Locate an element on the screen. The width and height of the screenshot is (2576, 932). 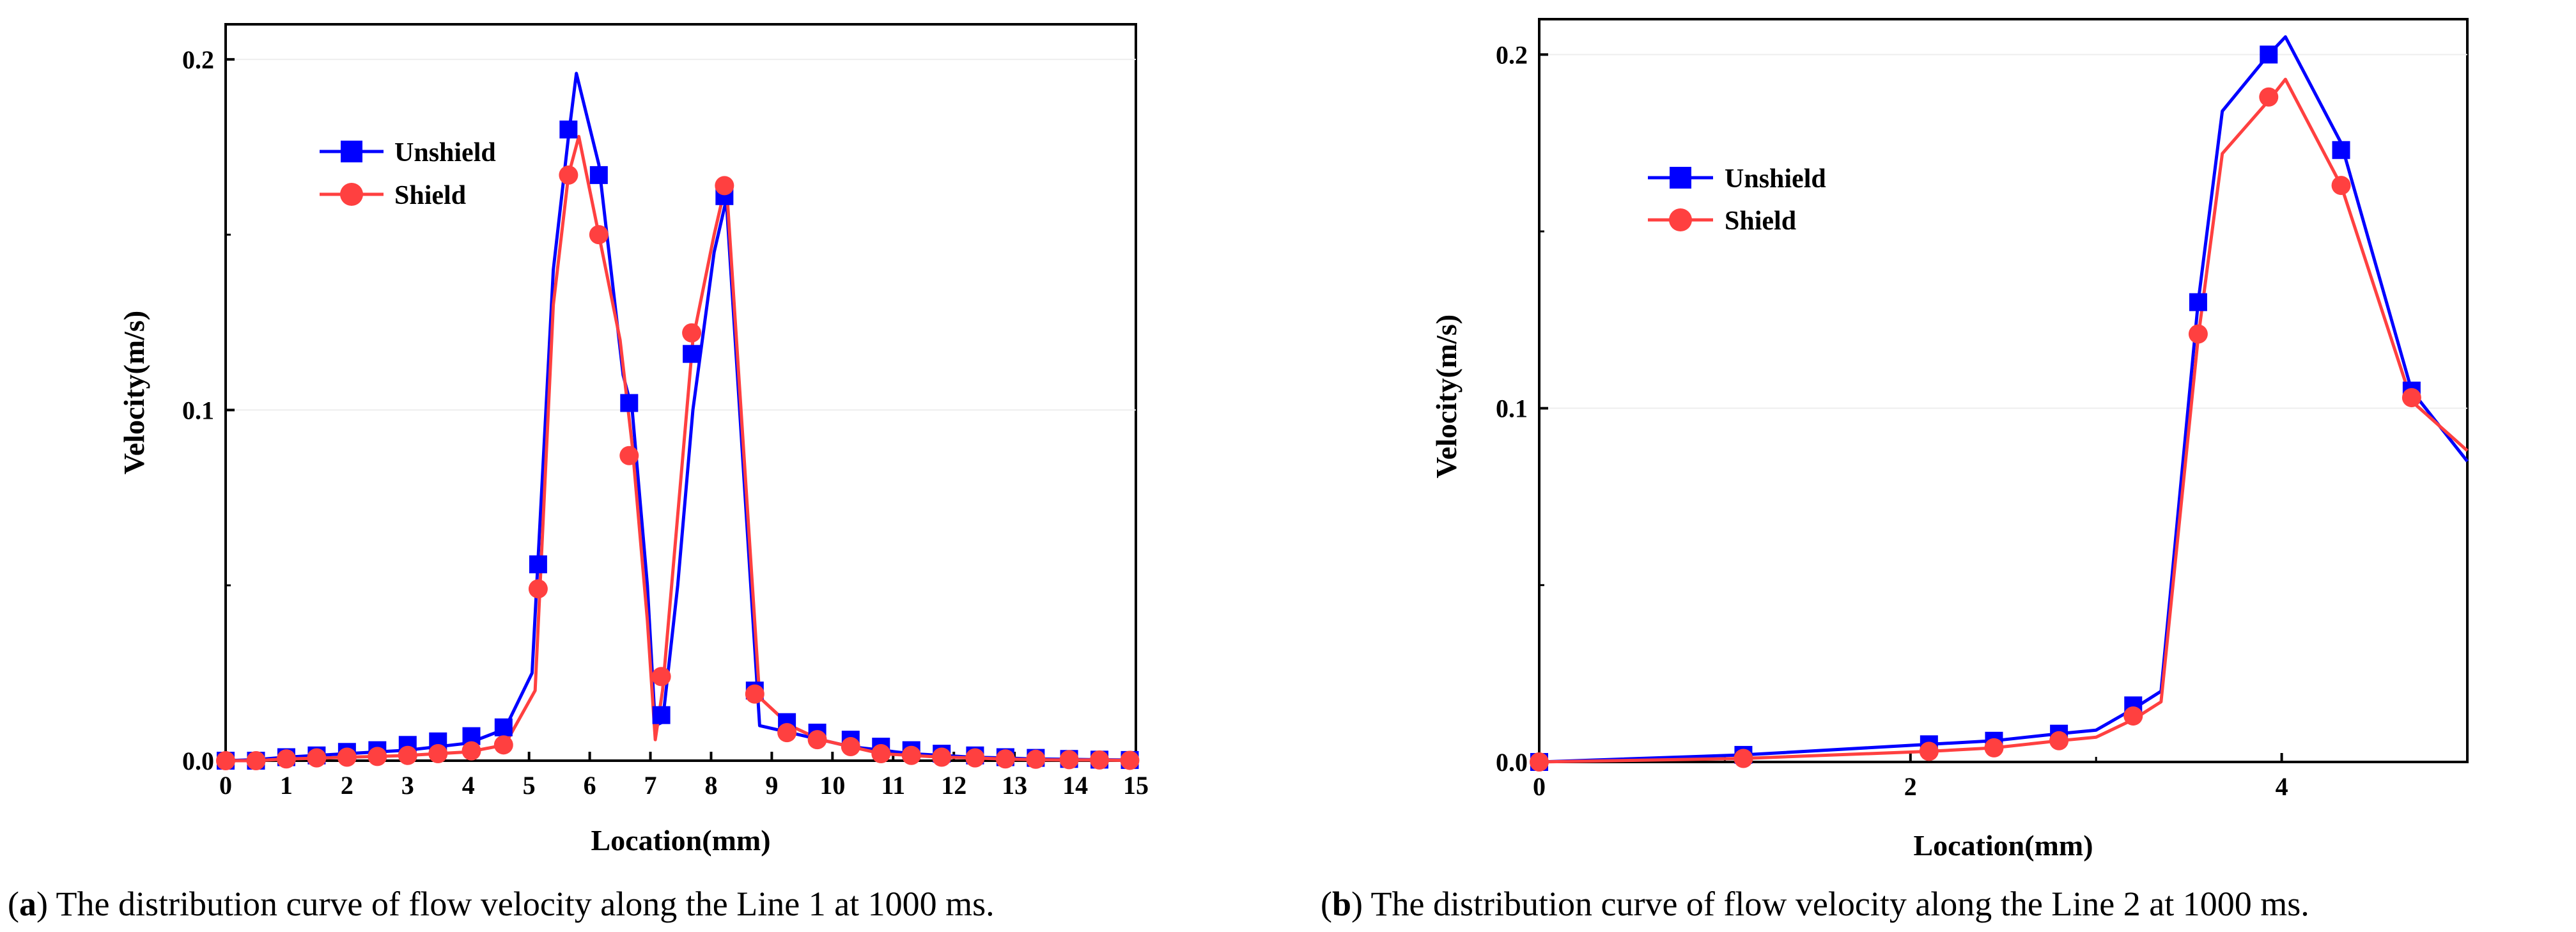
caption-letter-a: a is located at coordinates (28, 904).